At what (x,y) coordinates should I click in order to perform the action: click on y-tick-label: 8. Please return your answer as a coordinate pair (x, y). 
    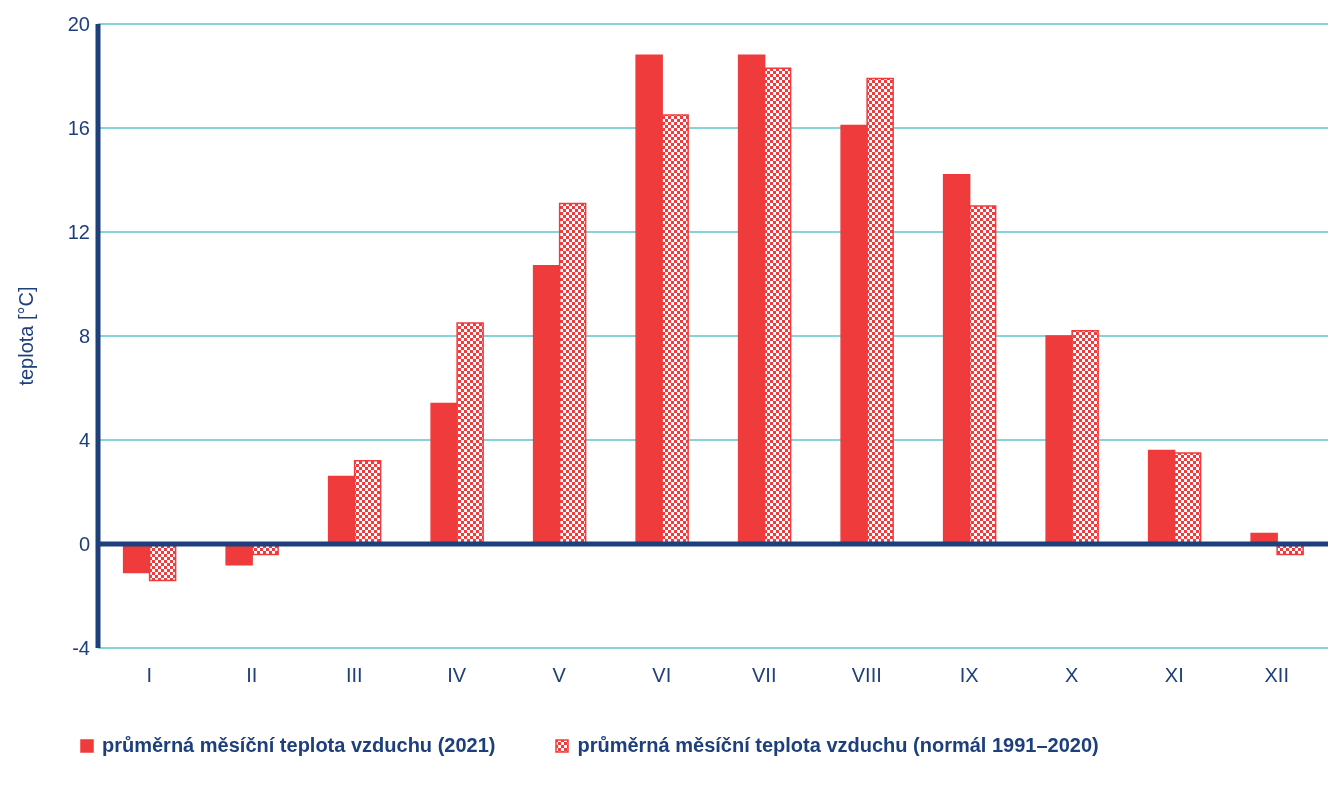
    Looking at the image, I should click on (84, 336).